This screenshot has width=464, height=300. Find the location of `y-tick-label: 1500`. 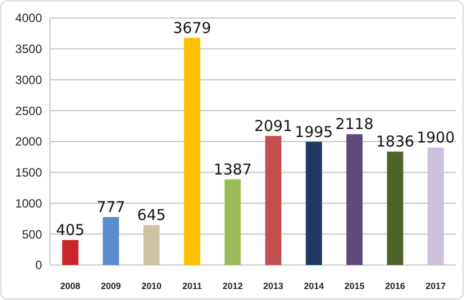

y-tick-label: 1500 is located at coordinates (28, 173).